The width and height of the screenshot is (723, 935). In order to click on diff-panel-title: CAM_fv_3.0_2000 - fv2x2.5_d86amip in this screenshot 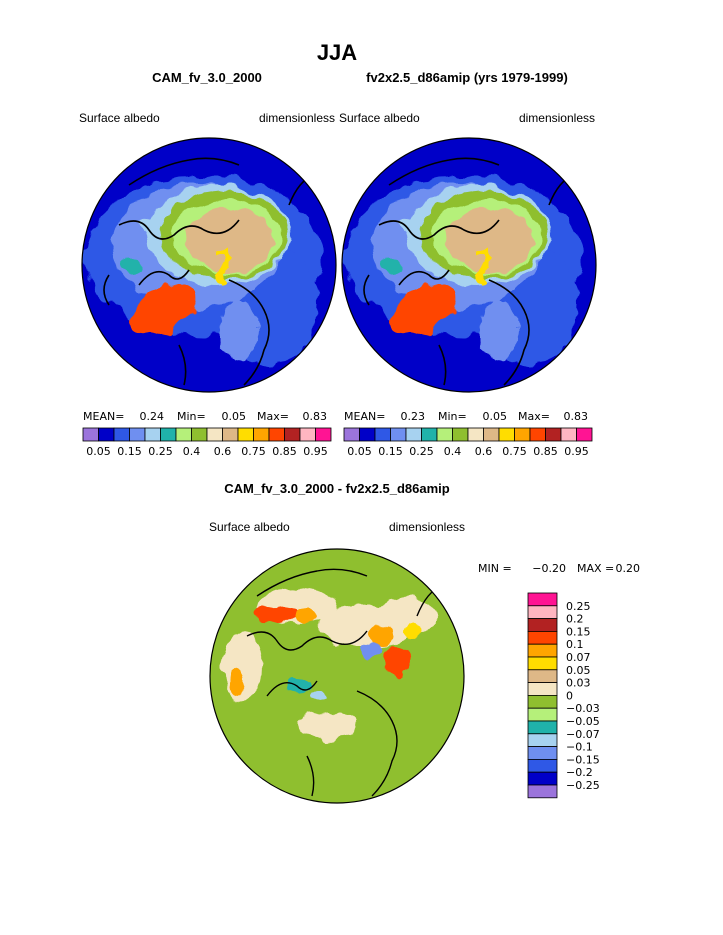, I will do `click(337, 488)`.